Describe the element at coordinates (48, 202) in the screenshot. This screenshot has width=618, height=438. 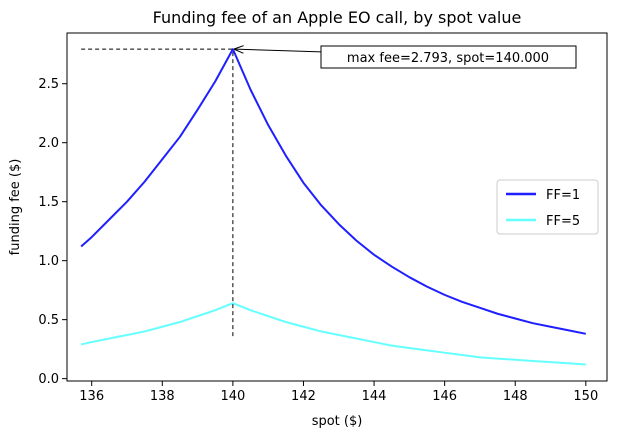
I see `y-tick-label: 1.5` at that location.